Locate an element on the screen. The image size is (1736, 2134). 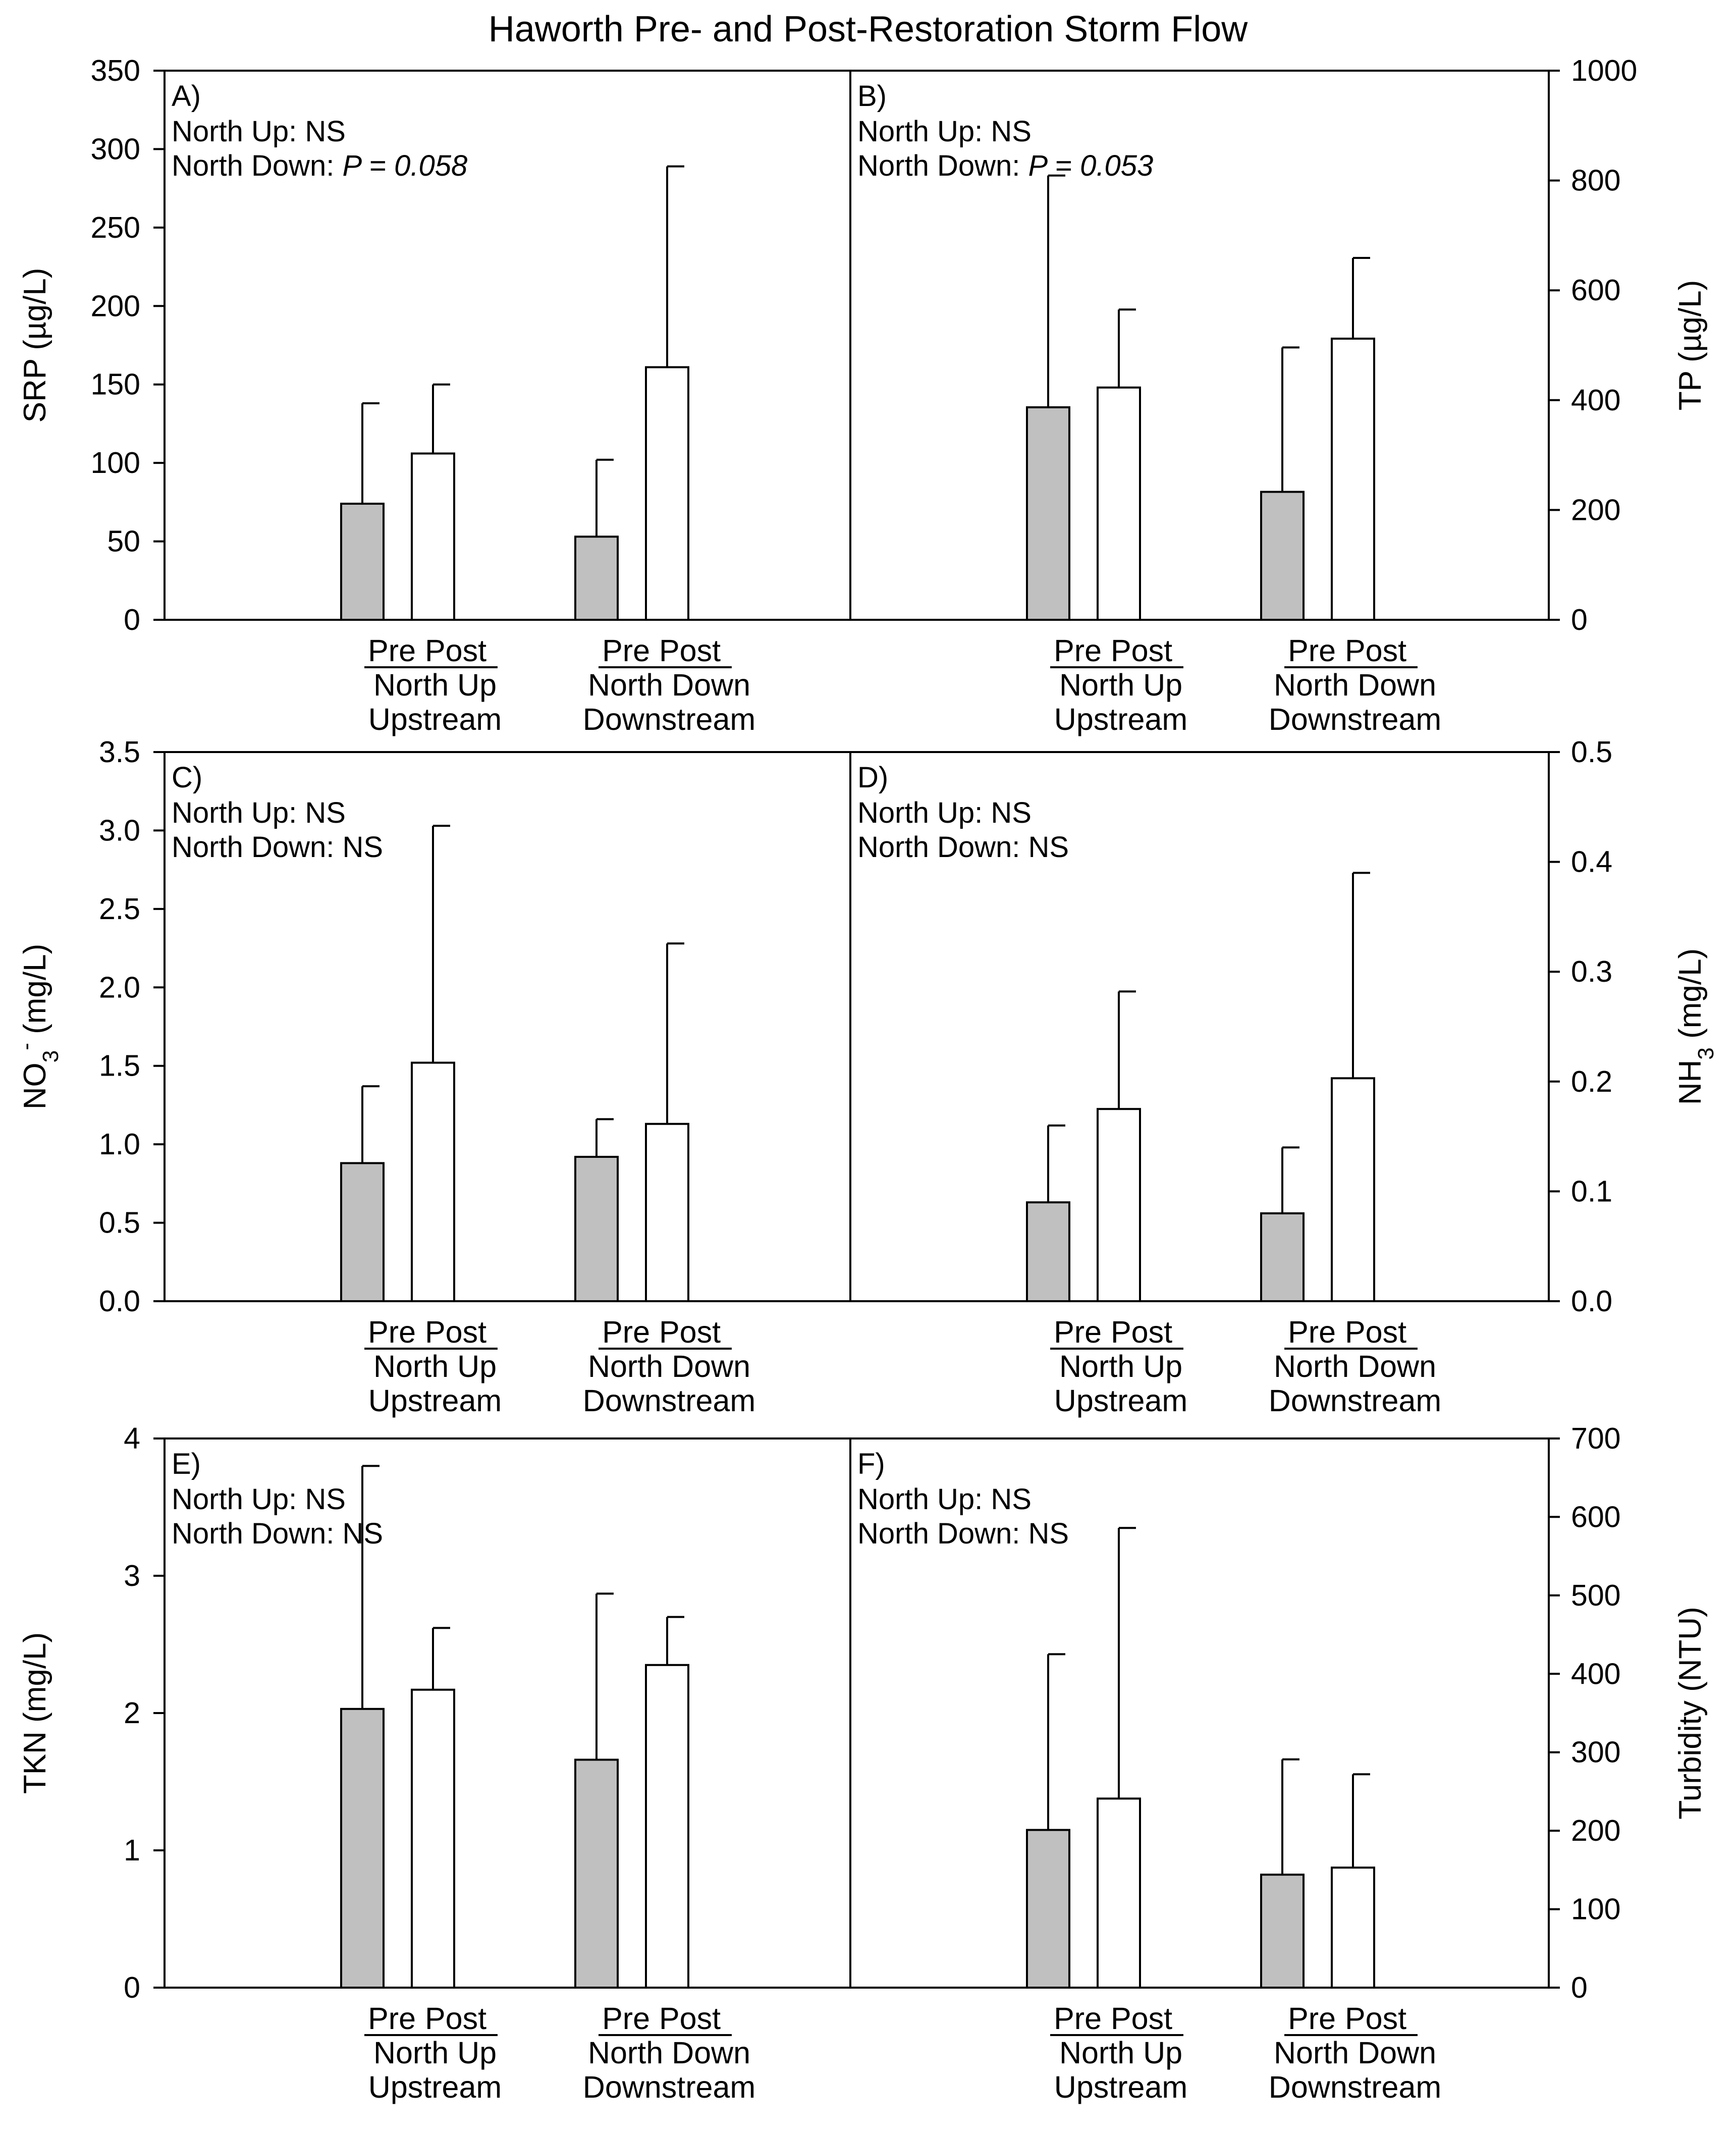
panel-label: D) is located at coordinates (873, 777).